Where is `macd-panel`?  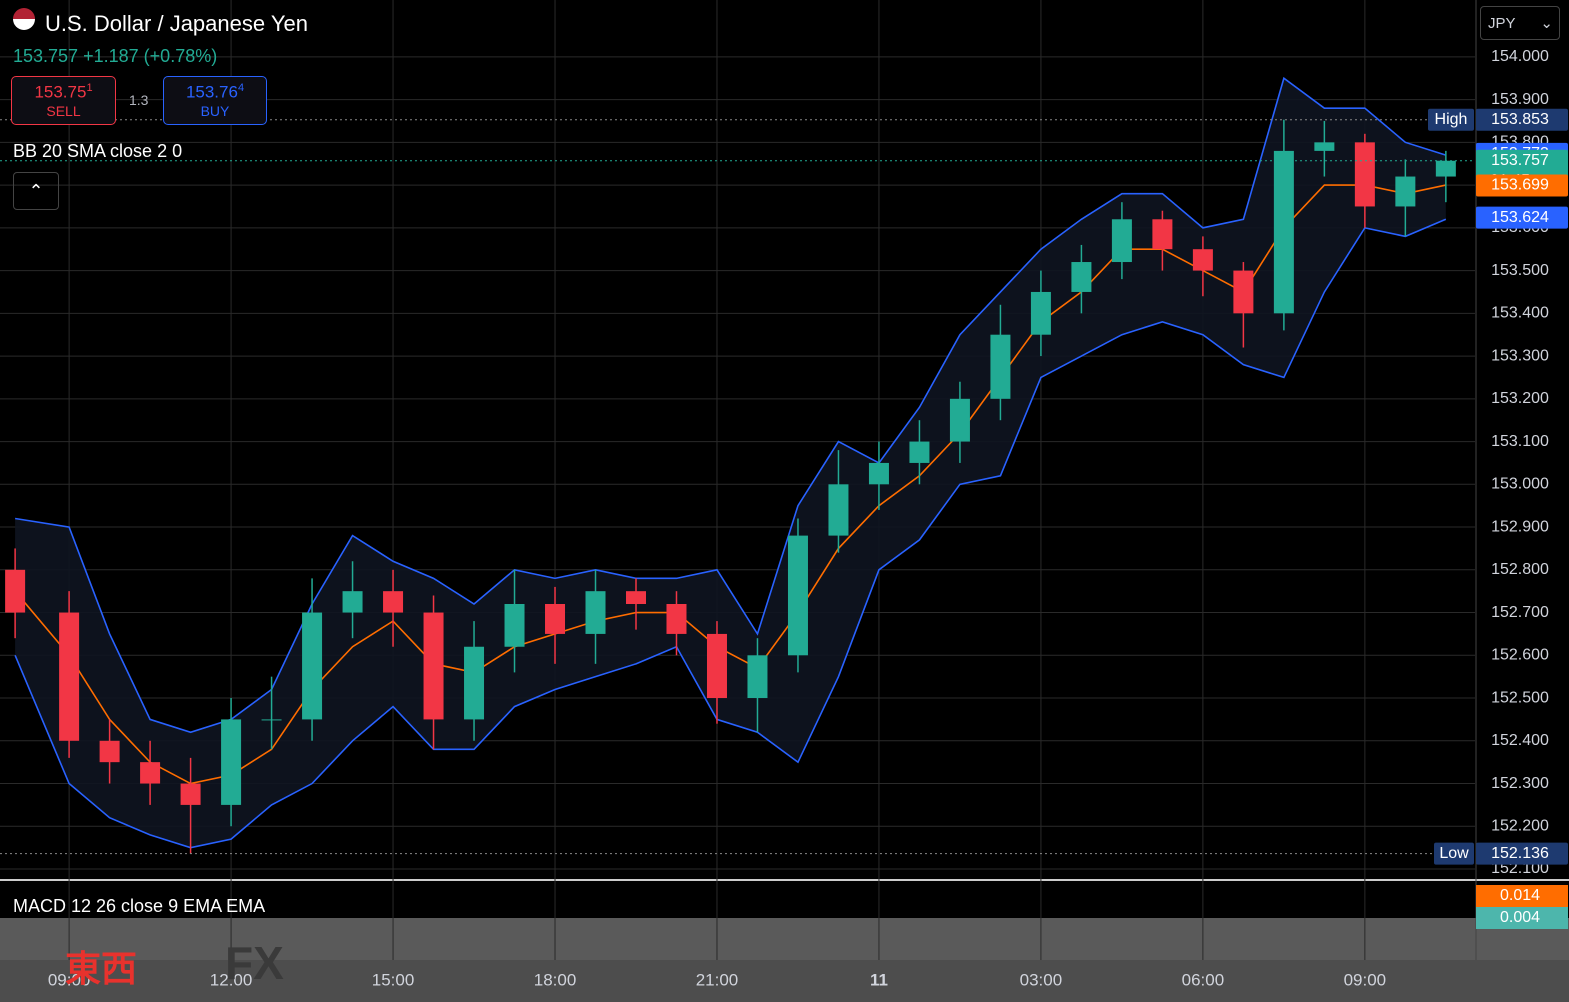
macd-panel is located at coordinates (737, 901).